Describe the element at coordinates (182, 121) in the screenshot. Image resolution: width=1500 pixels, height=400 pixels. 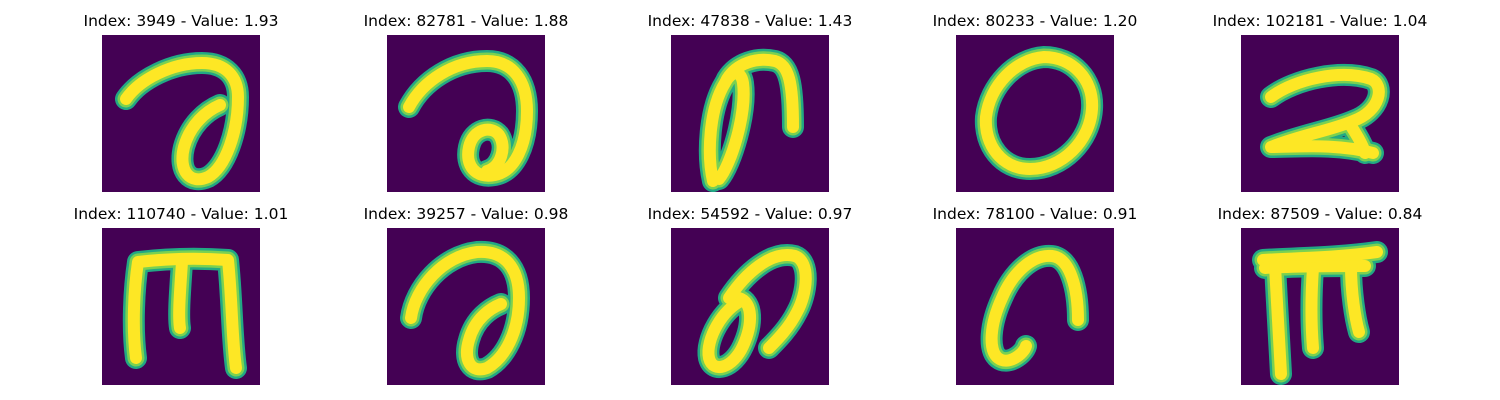
I see `glyph-a-loop` at that location.